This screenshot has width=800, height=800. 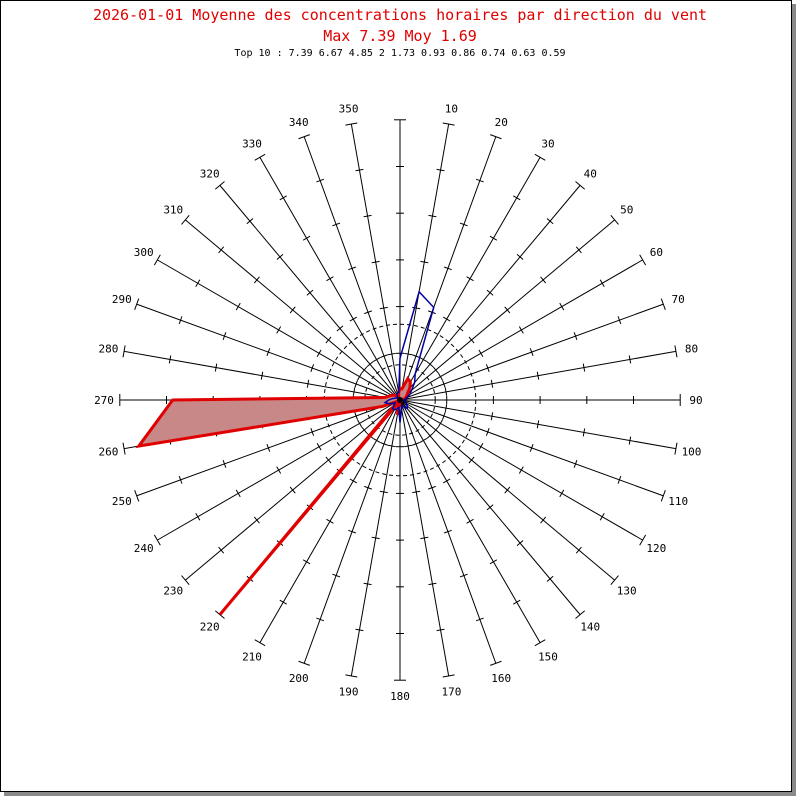 What do you see at coordinates (173, 210) in the screenshot?
I see `direction-label-310: 310` at bounding box center [173, 210].